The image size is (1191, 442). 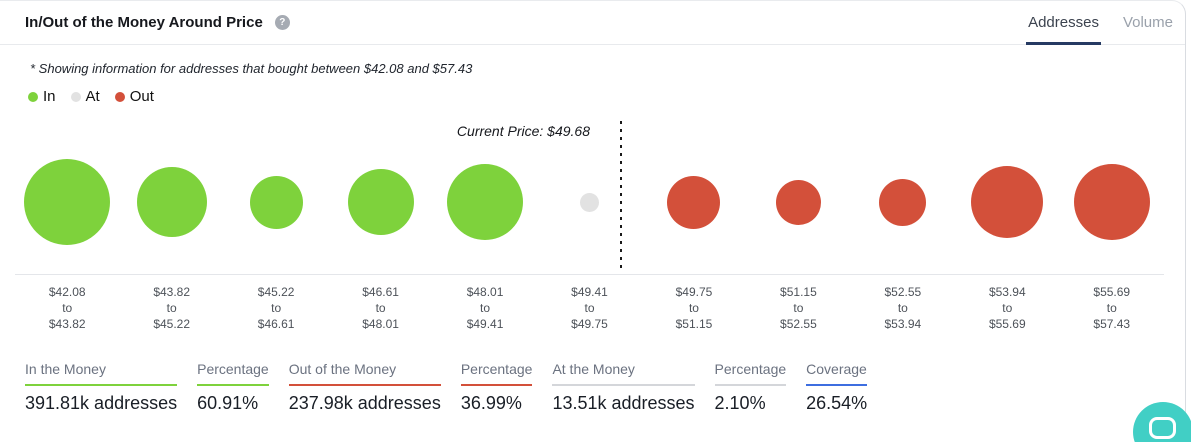 What do you see at coordinates (364, 387) in the screenshot?
I see `stat-out-of-the-money: Out of the Money 237.98k addresses` at bounding box center [364, 387].